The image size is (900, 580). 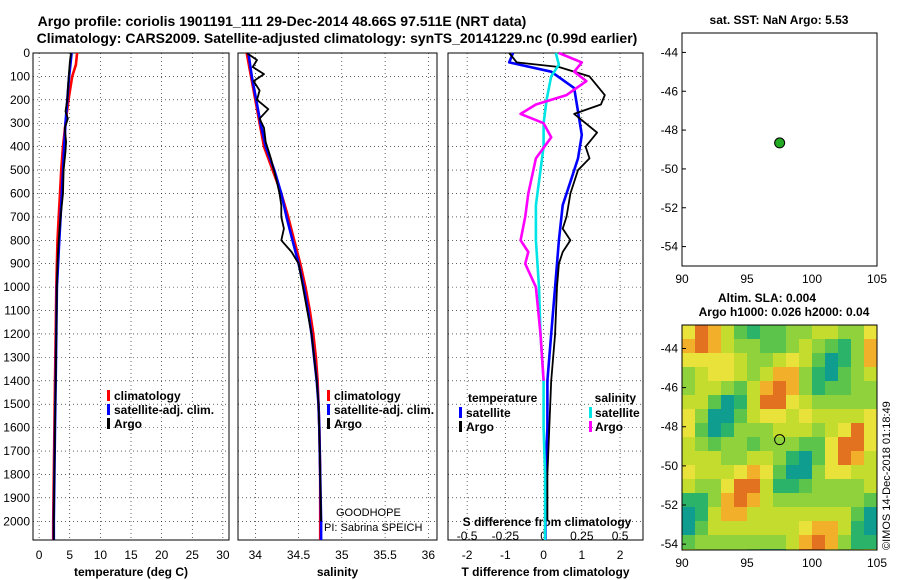 I want to click on x-axis-label: temperature (deg C), so click(x=131, y=572).